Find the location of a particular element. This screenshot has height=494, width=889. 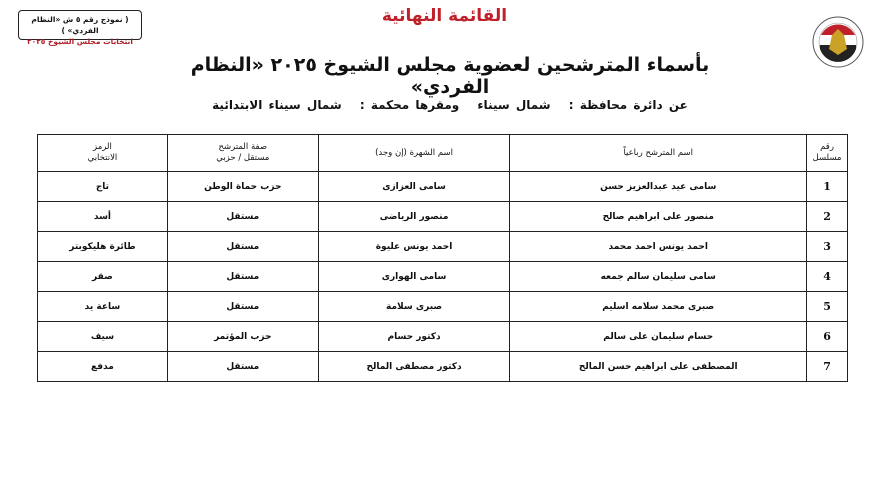

serial-cell: 4 is located at coordinates (827, 276).